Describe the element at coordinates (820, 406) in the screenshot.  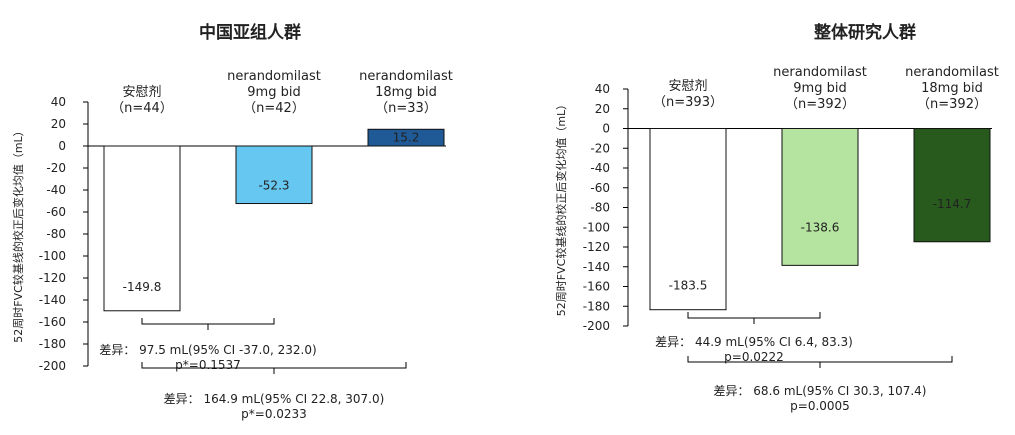
I see `comparison-annotation: p=0.0005` at that location.